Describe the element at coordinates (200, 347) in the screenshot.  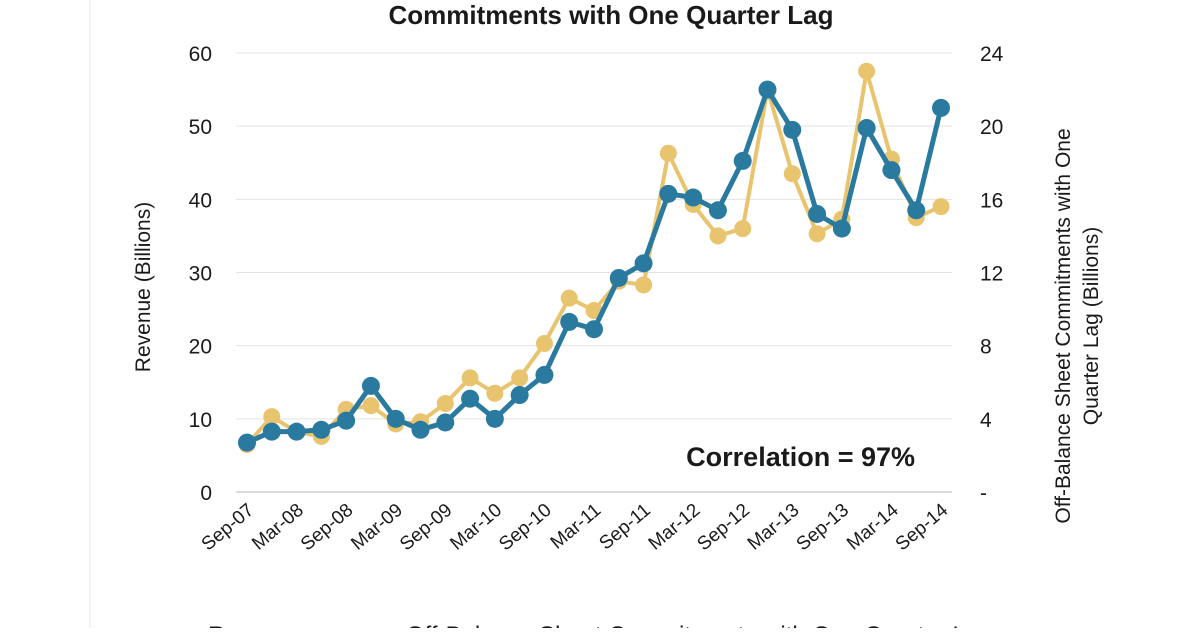
I see `y-tick-label: 20` at that location.